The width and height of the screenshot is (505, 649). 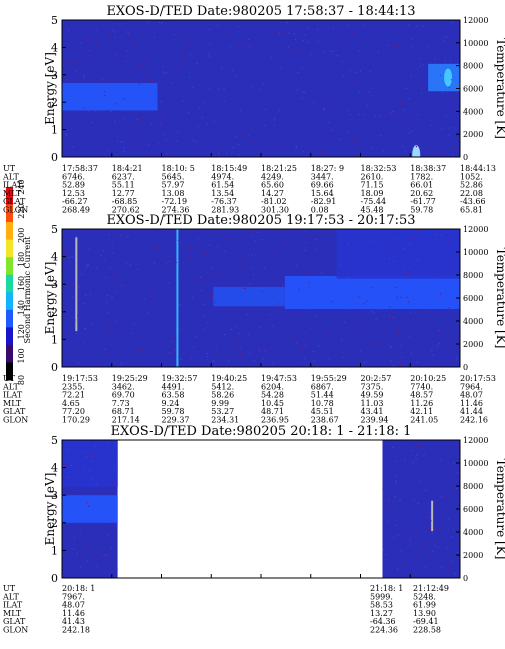 What do you see at coordinates (80, 168) in the screenshot?
I see `table-cell: 17:58:37` at bounding box center [80, 168].